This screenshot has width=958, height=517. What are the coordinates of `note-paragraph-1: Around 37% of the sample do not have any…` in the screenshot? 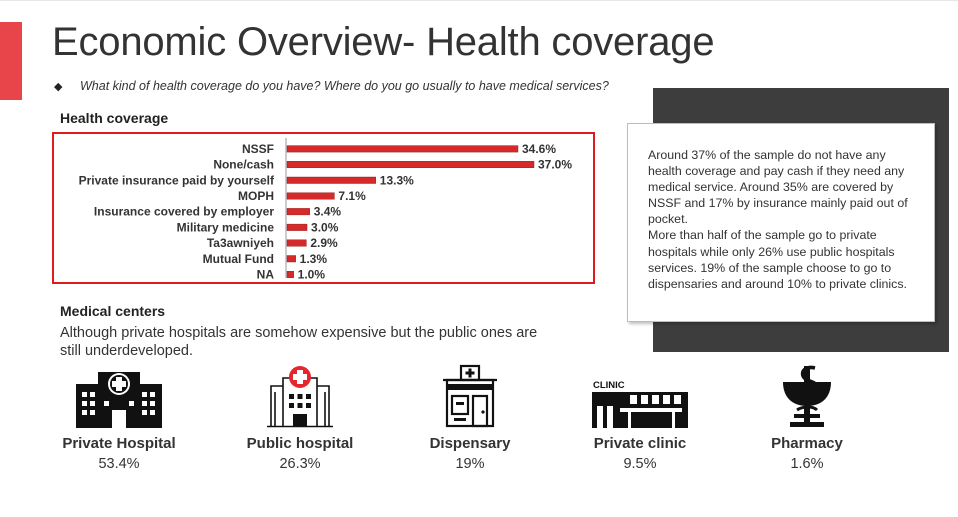 It's located at (778, 187).